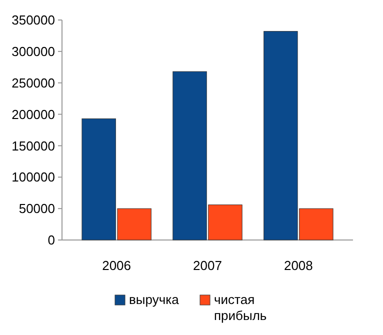 This screenshot has height=335, width=383. Describe the element at coordinates (117, 265) in the screenshot. I see `x-tick-label: 2006` at that location.